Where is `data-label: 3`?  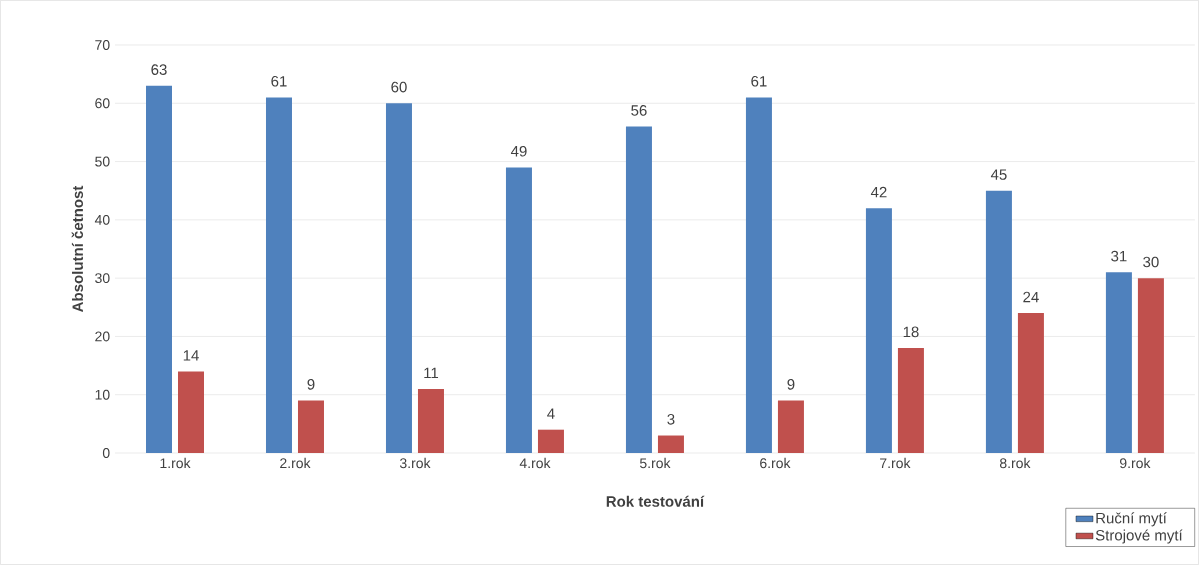
data-label: 3 is located at coordinates (671, 419).